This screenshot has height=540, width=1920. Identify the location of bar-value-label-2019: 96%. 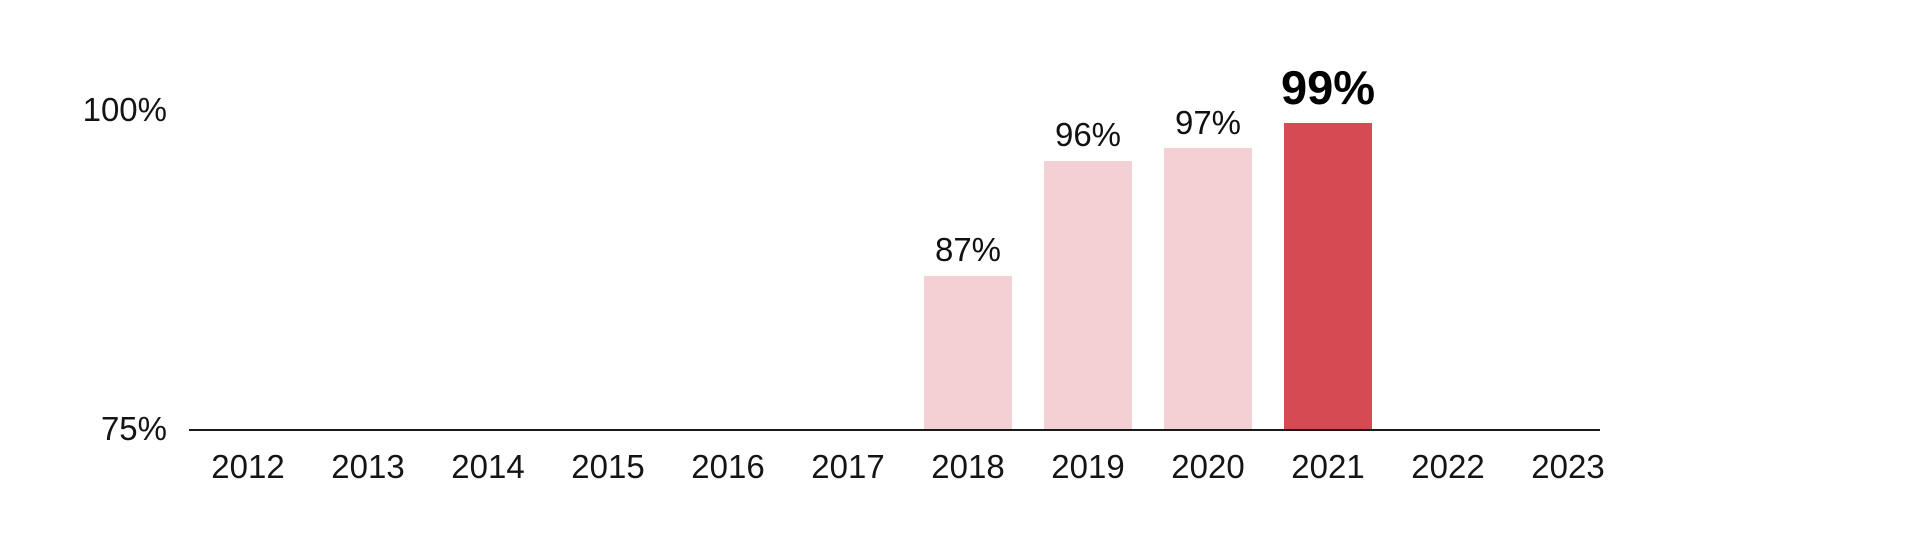
(1088, 135).